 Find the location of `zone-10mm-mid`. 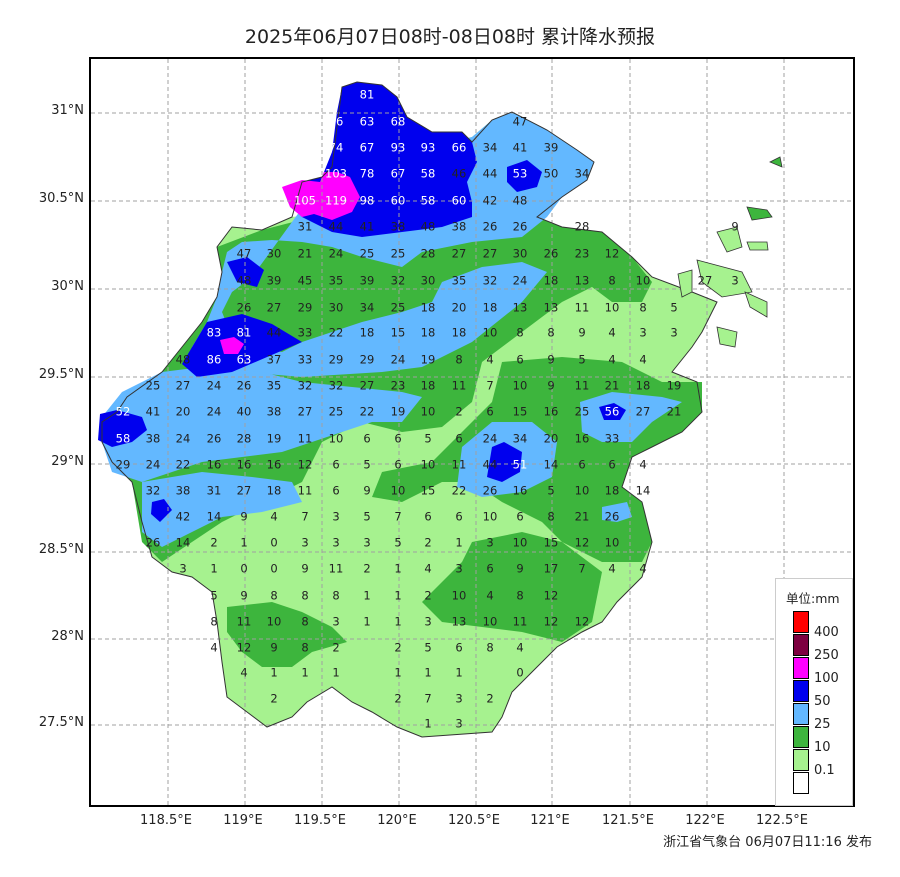

zone-10mm-mid is located at coordinates (512, 587).